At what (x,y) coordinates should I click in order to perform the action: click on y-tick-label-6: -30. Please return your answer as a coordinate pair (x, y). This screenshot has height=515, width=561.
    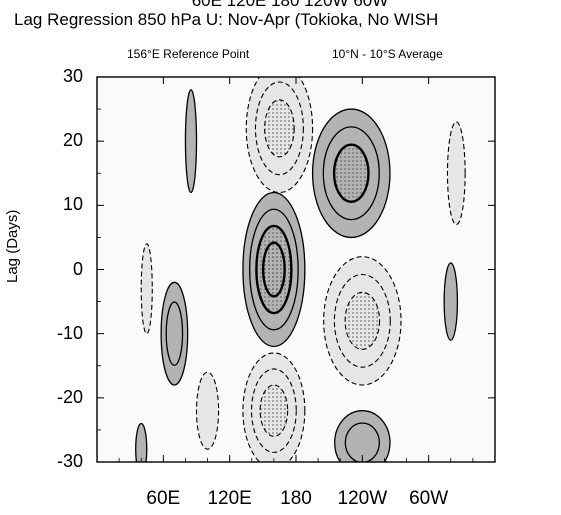
    Looking at the image, I should click on (69, 461).